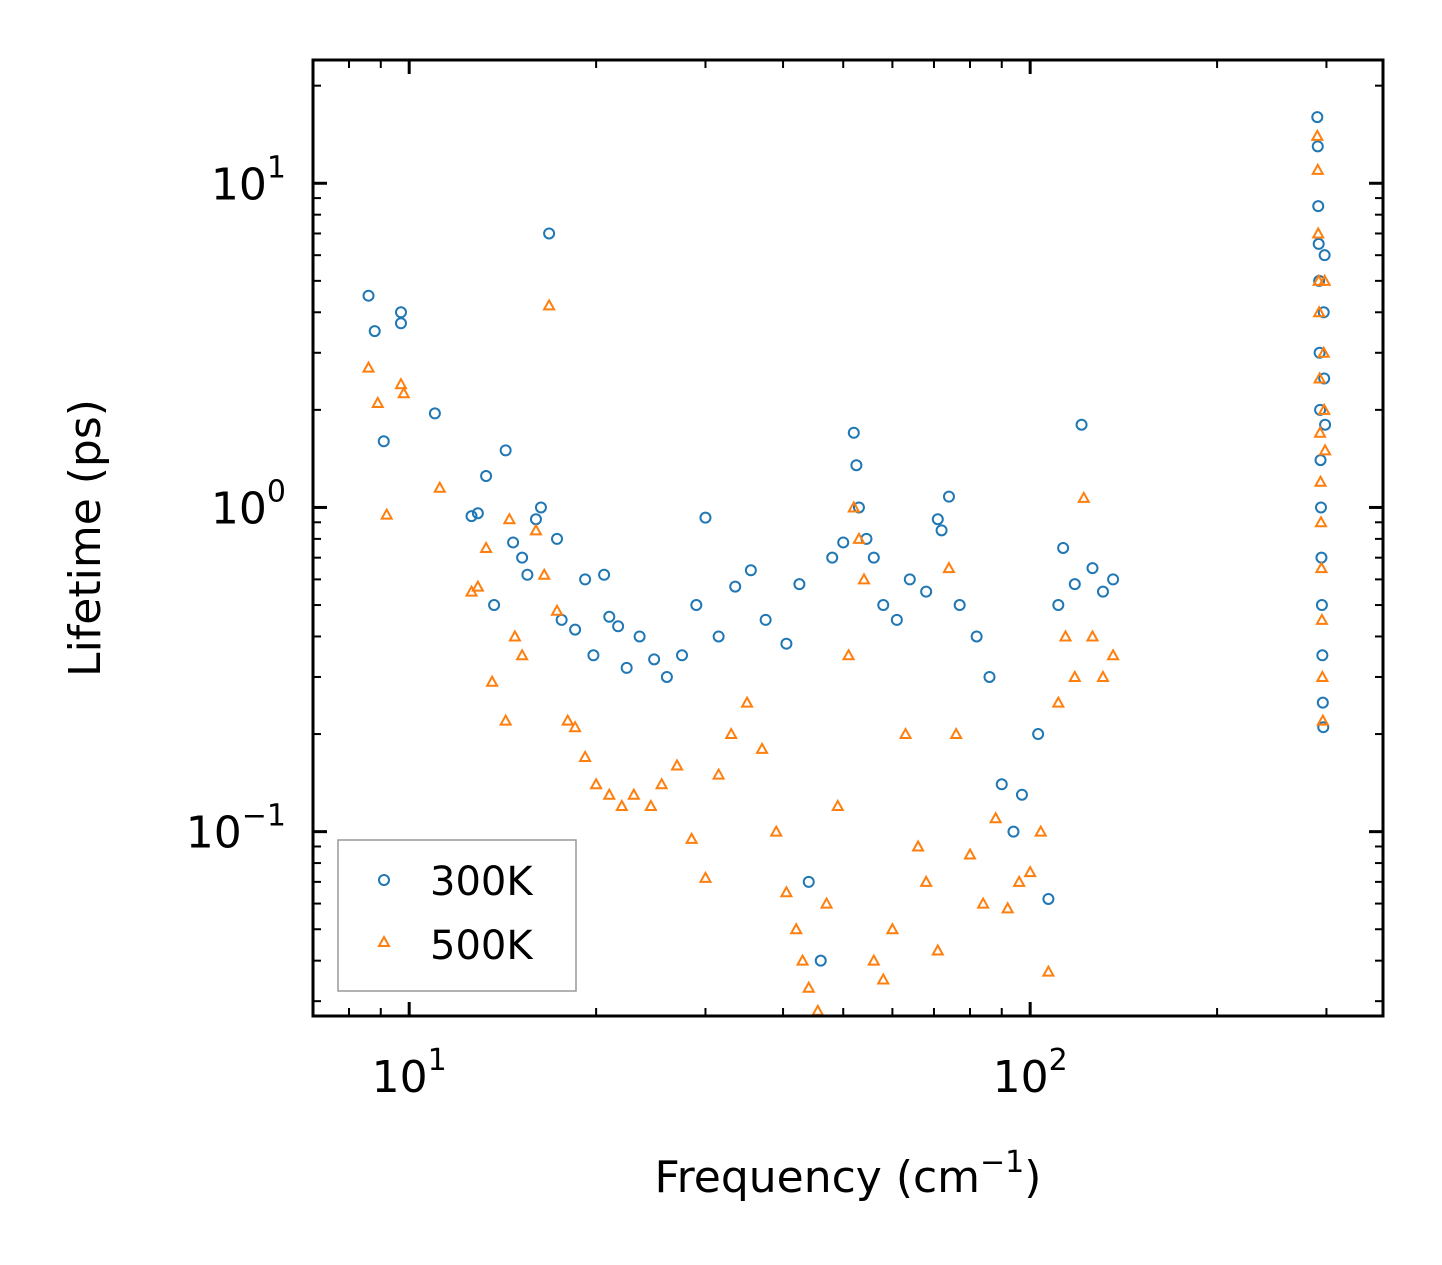  What do you see at coordinates (248, 180) in the screenshot?
I see `y-tick-label: 10¹` at bounding box center [248, 180].